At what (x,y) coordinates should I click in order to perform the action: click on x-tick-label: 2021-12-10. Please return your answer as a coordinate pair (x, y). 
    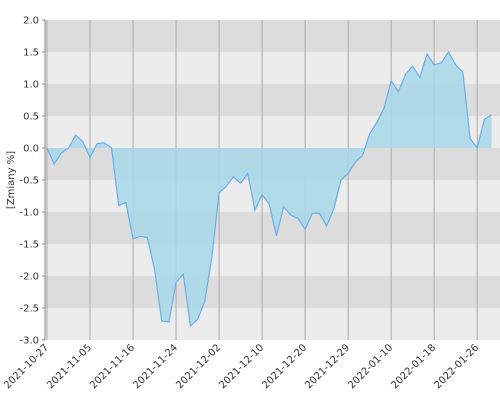
    Looking at the image, I should click on (241, 366).